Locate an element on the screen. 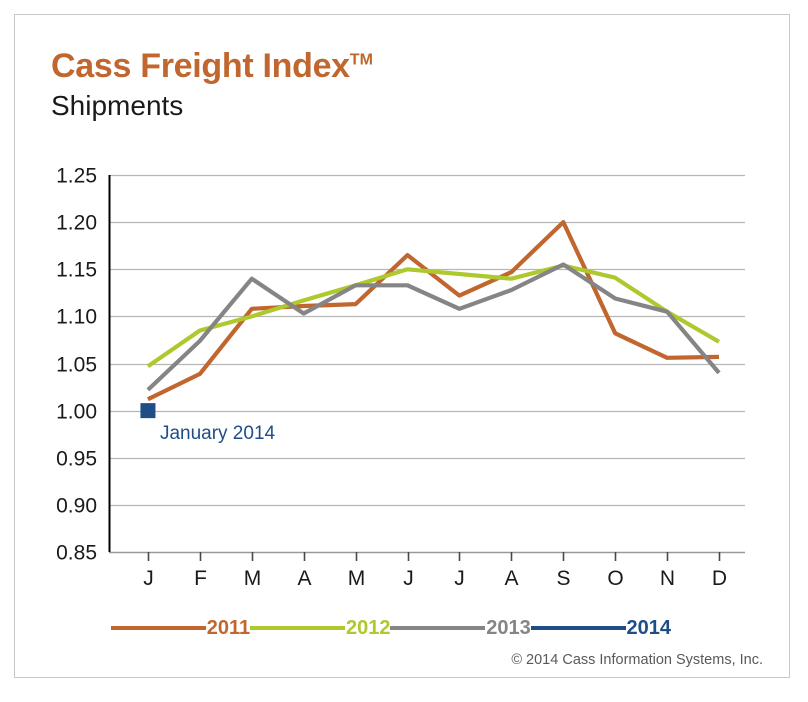 The height and width of the screenshot is (702, 808). x-axis-tick-label: O is located at coordinates (615, 578).